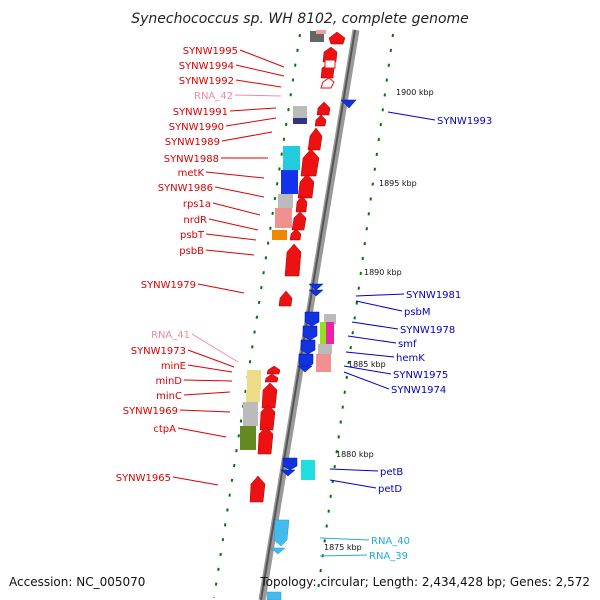 This screenshot has width=600, height=600. What do you see at coordinates (196, 127) in the screenshot?
I see `gene-label: SYNW1990` at bounding box center [196, 127].